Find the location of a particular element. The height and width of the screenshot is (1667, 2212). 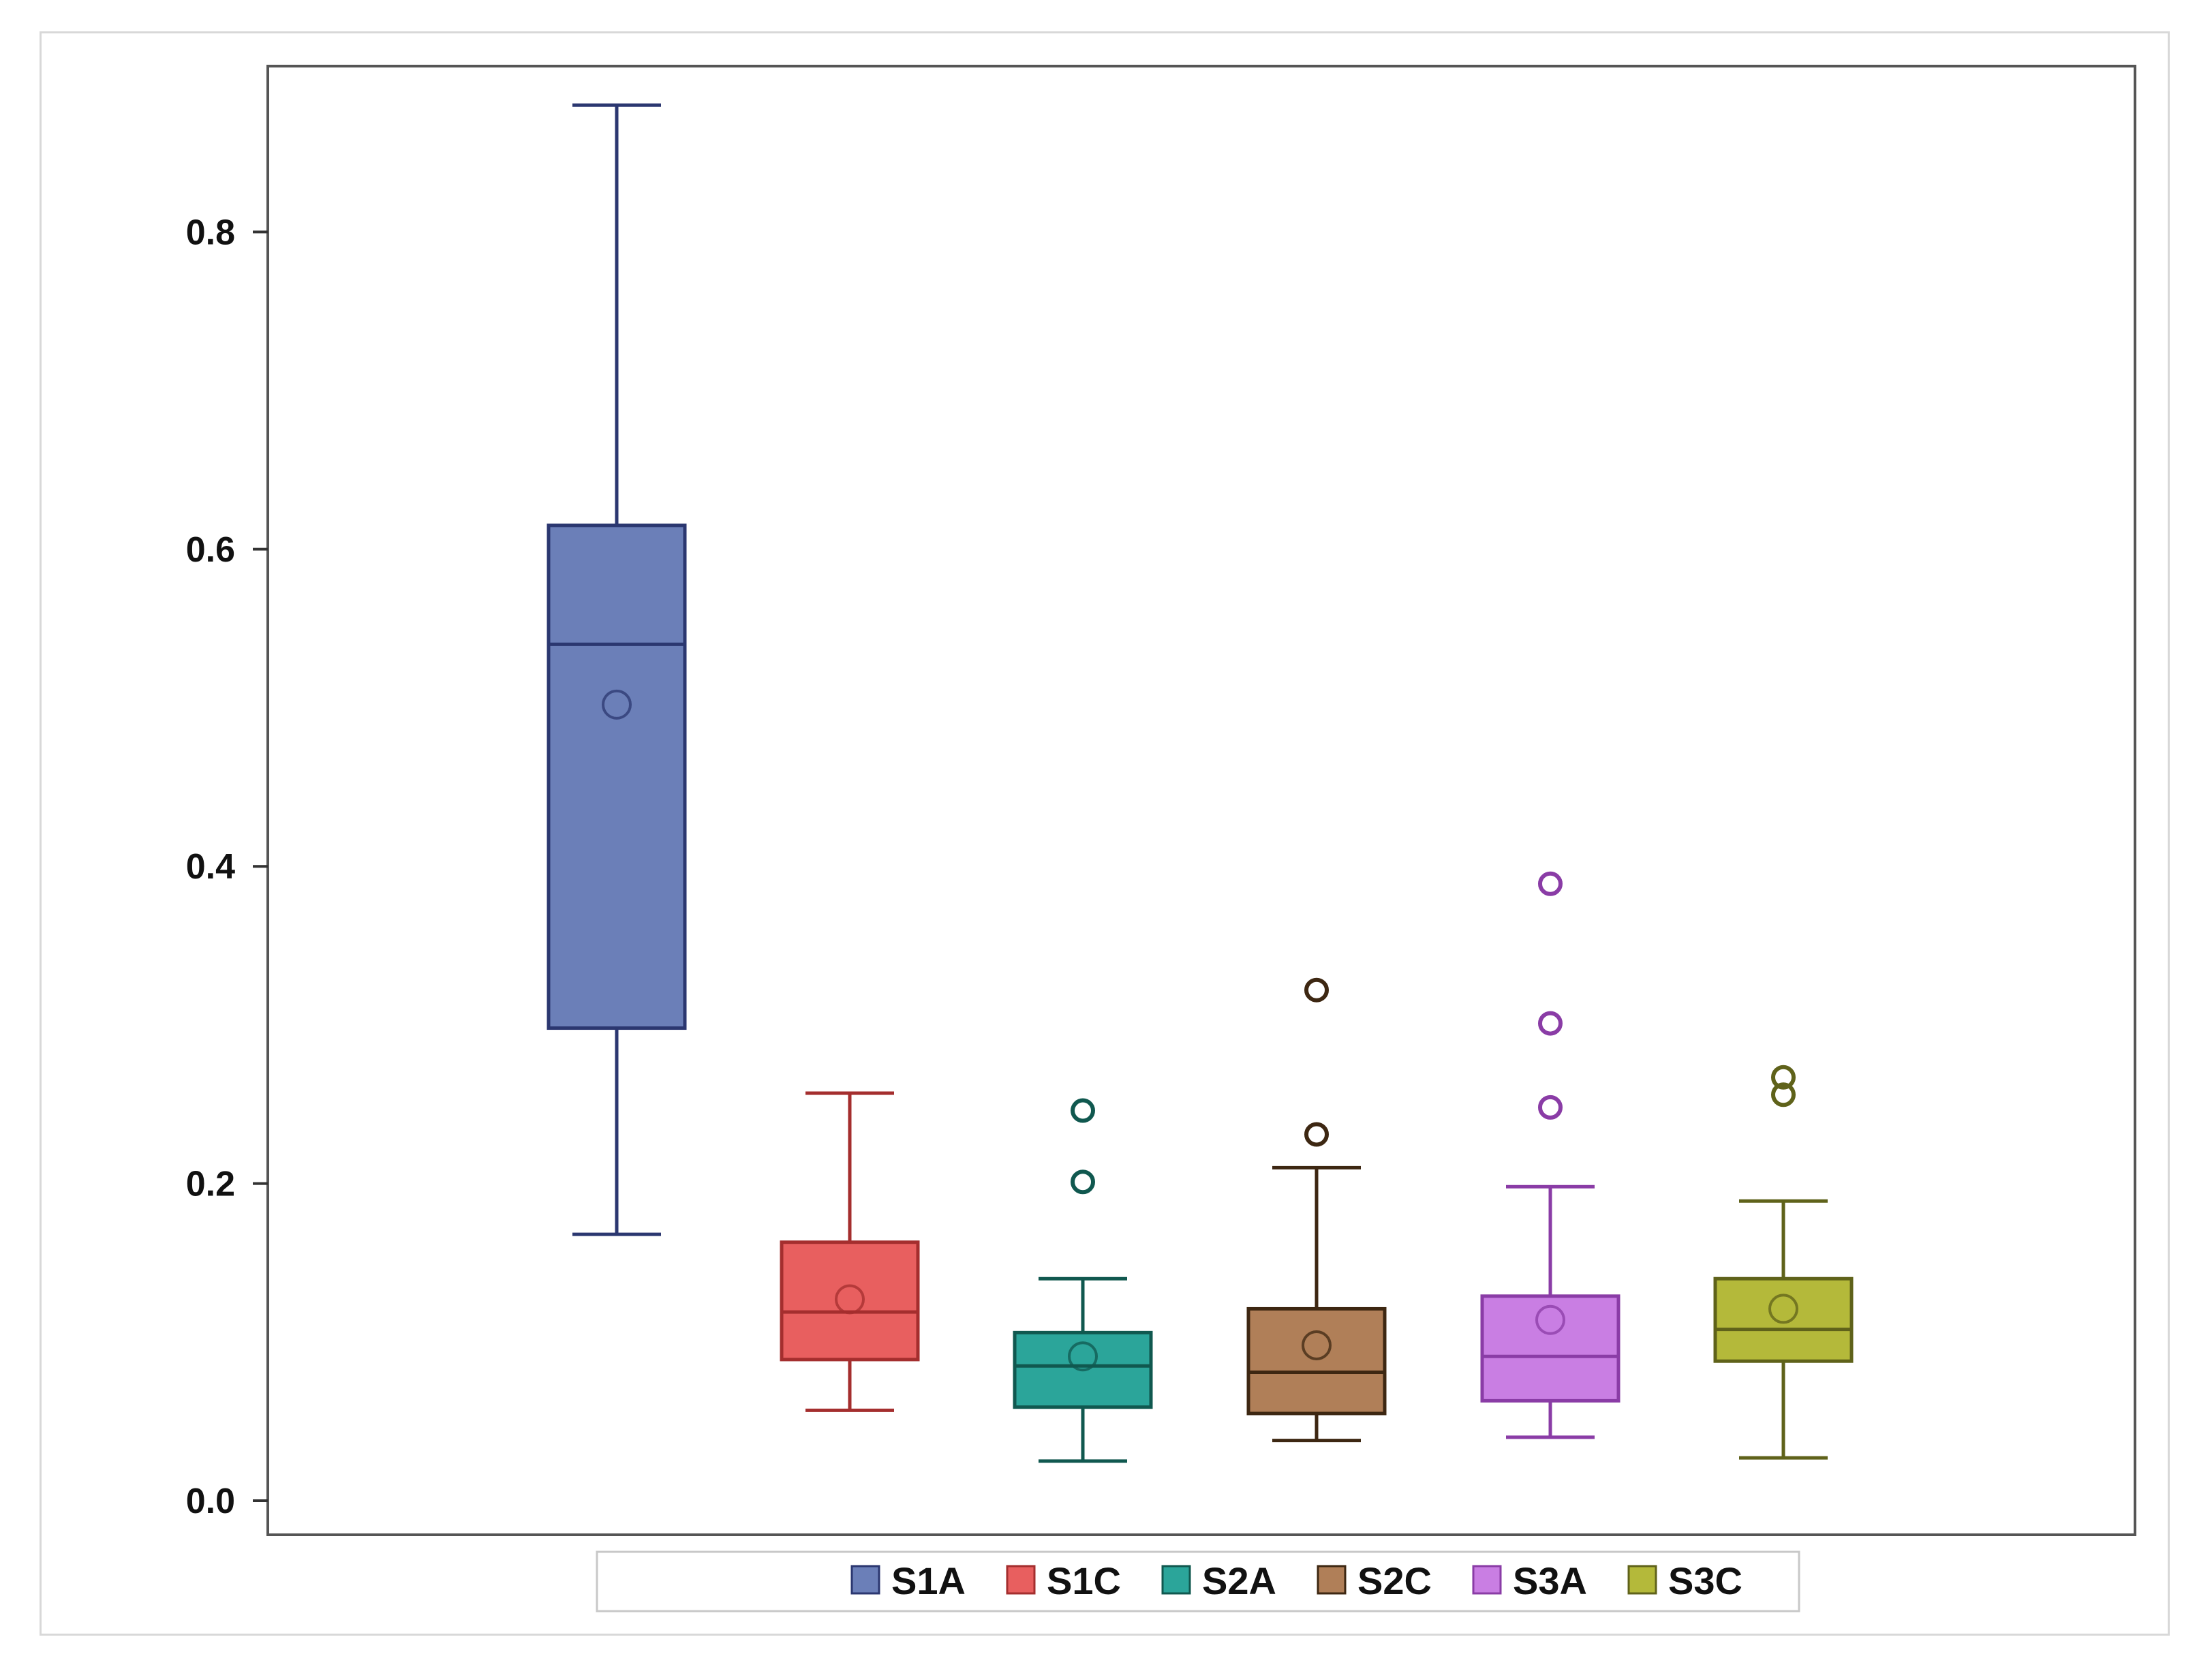

legend-item-s3c: S3C is located at coordinates (1684, 1580).